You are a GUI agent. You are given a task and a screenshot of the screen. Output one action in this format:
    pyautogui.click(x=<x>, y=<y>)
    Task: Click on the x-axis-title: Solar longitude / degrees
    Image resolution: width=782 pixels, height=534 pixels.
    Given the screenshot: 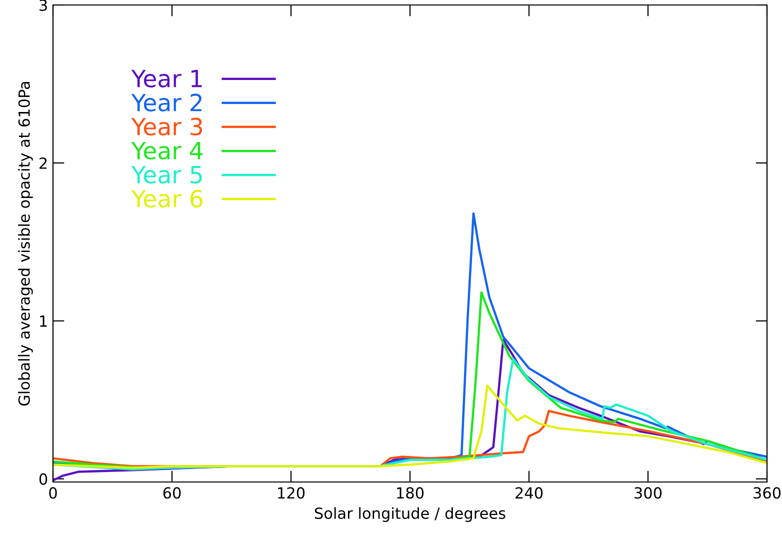 What is the action you would take?
    pyautogui.click(x=410, y=514)
    